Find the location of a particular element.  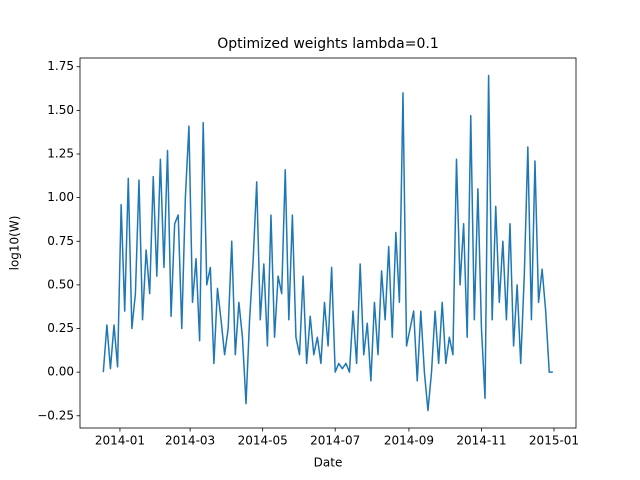

x-tick-label: 2014-05 is located at coordinates (263, 441).